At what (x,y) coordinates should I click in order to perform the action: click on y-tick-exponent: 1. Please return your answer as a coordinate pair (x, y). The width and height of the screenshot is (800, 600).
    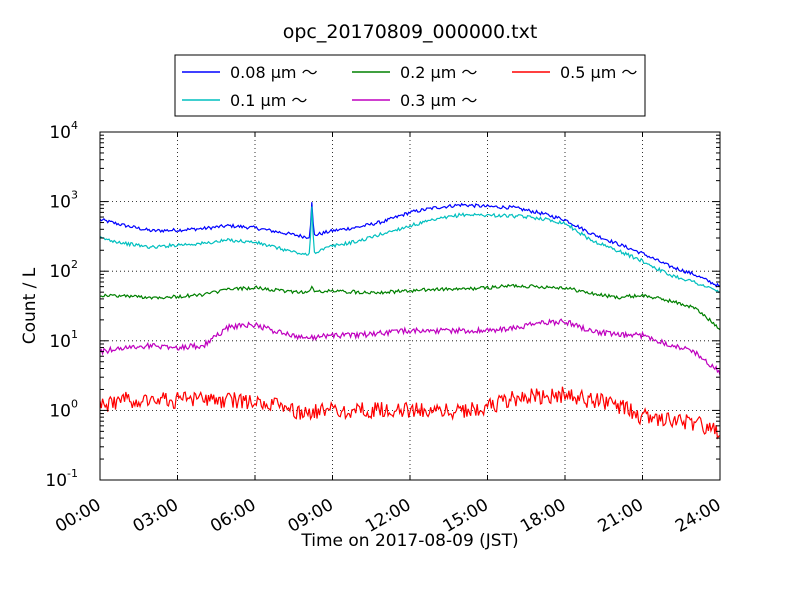
    Looking at the image, I should click on (74, 334).